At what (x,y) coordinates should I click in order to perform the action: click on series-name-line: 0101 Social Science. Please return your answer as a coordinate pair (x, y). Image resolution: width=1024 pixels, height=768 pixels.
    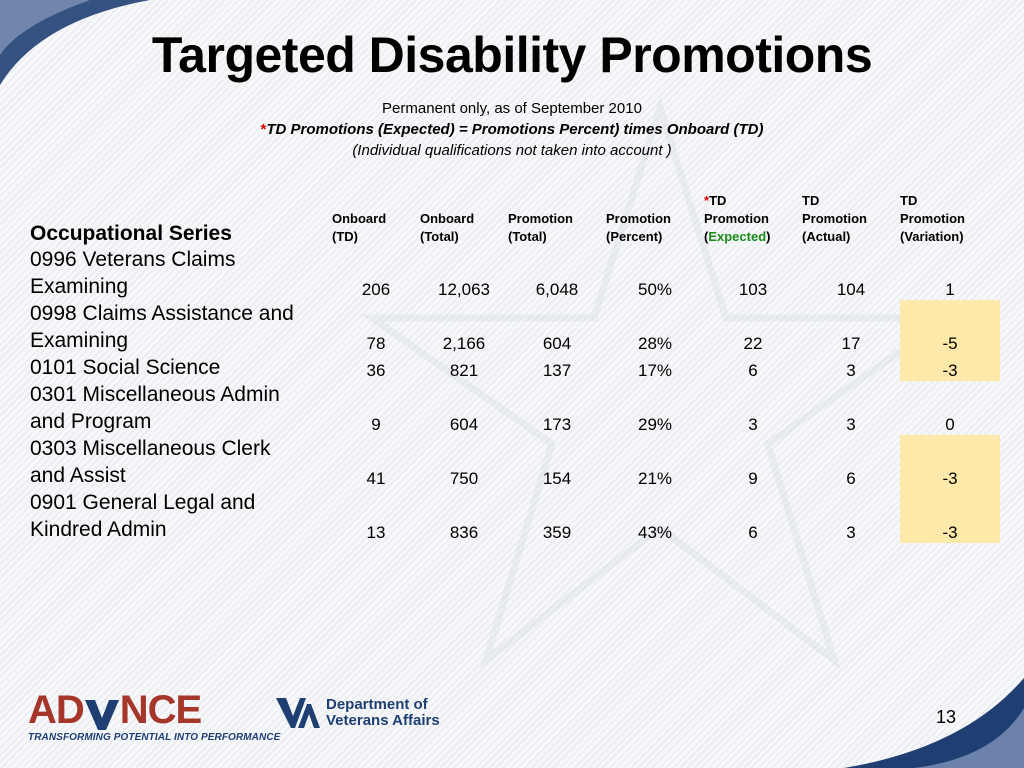
    Looking at the image, I should click on (125, 367).